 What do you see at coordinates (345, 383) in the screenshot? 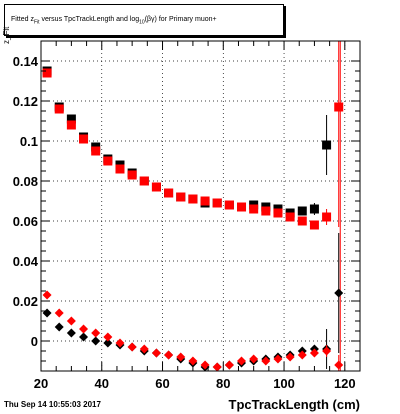
I see `x-tick-label: 120` at bounding box center [345, 383].